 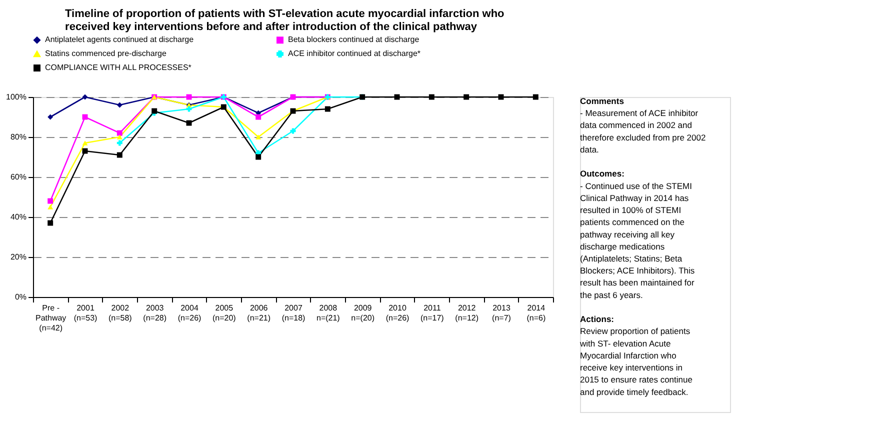 What do you see at coordinates (354, 53) in the screenshot?
I see `legend-label: ACE inhibitor continued at discharge*` at bounding box center [354, 53].